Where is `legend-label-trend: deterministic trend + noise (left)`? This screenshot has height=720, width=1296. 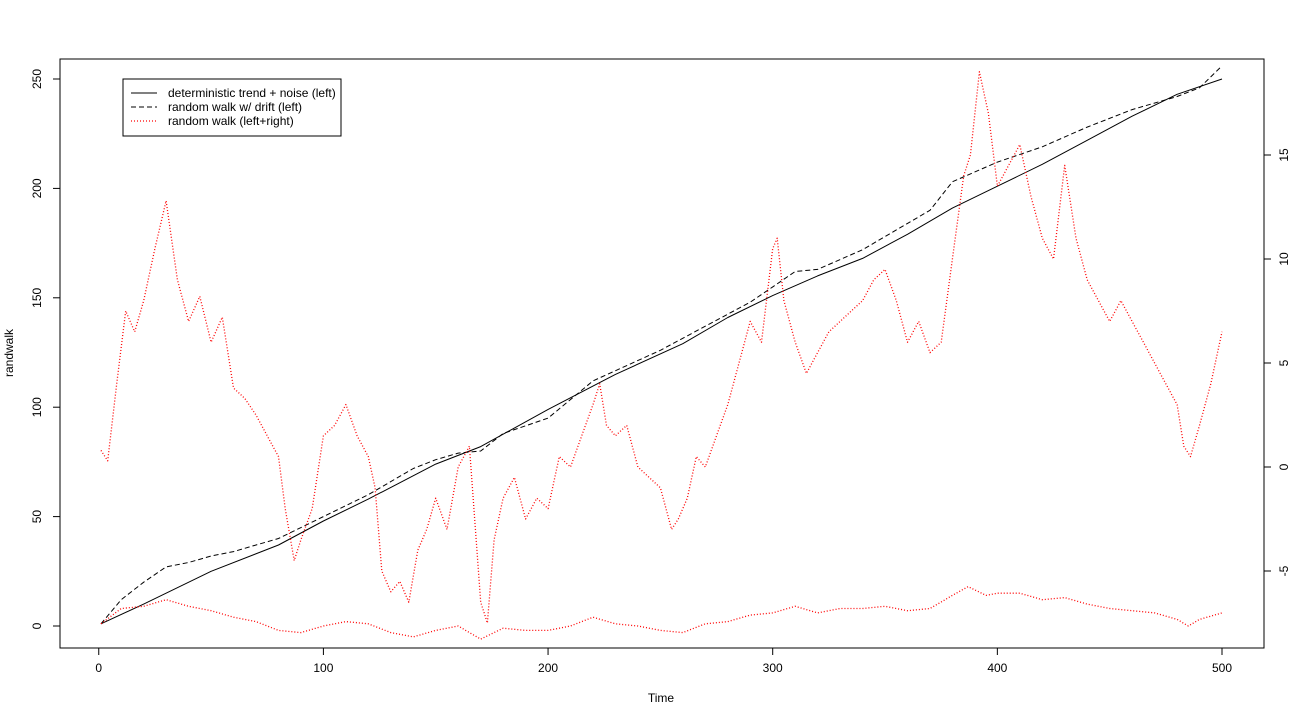
legend-label-trend: deterministic trend + noise (left) is located at coordinates (252, 93).